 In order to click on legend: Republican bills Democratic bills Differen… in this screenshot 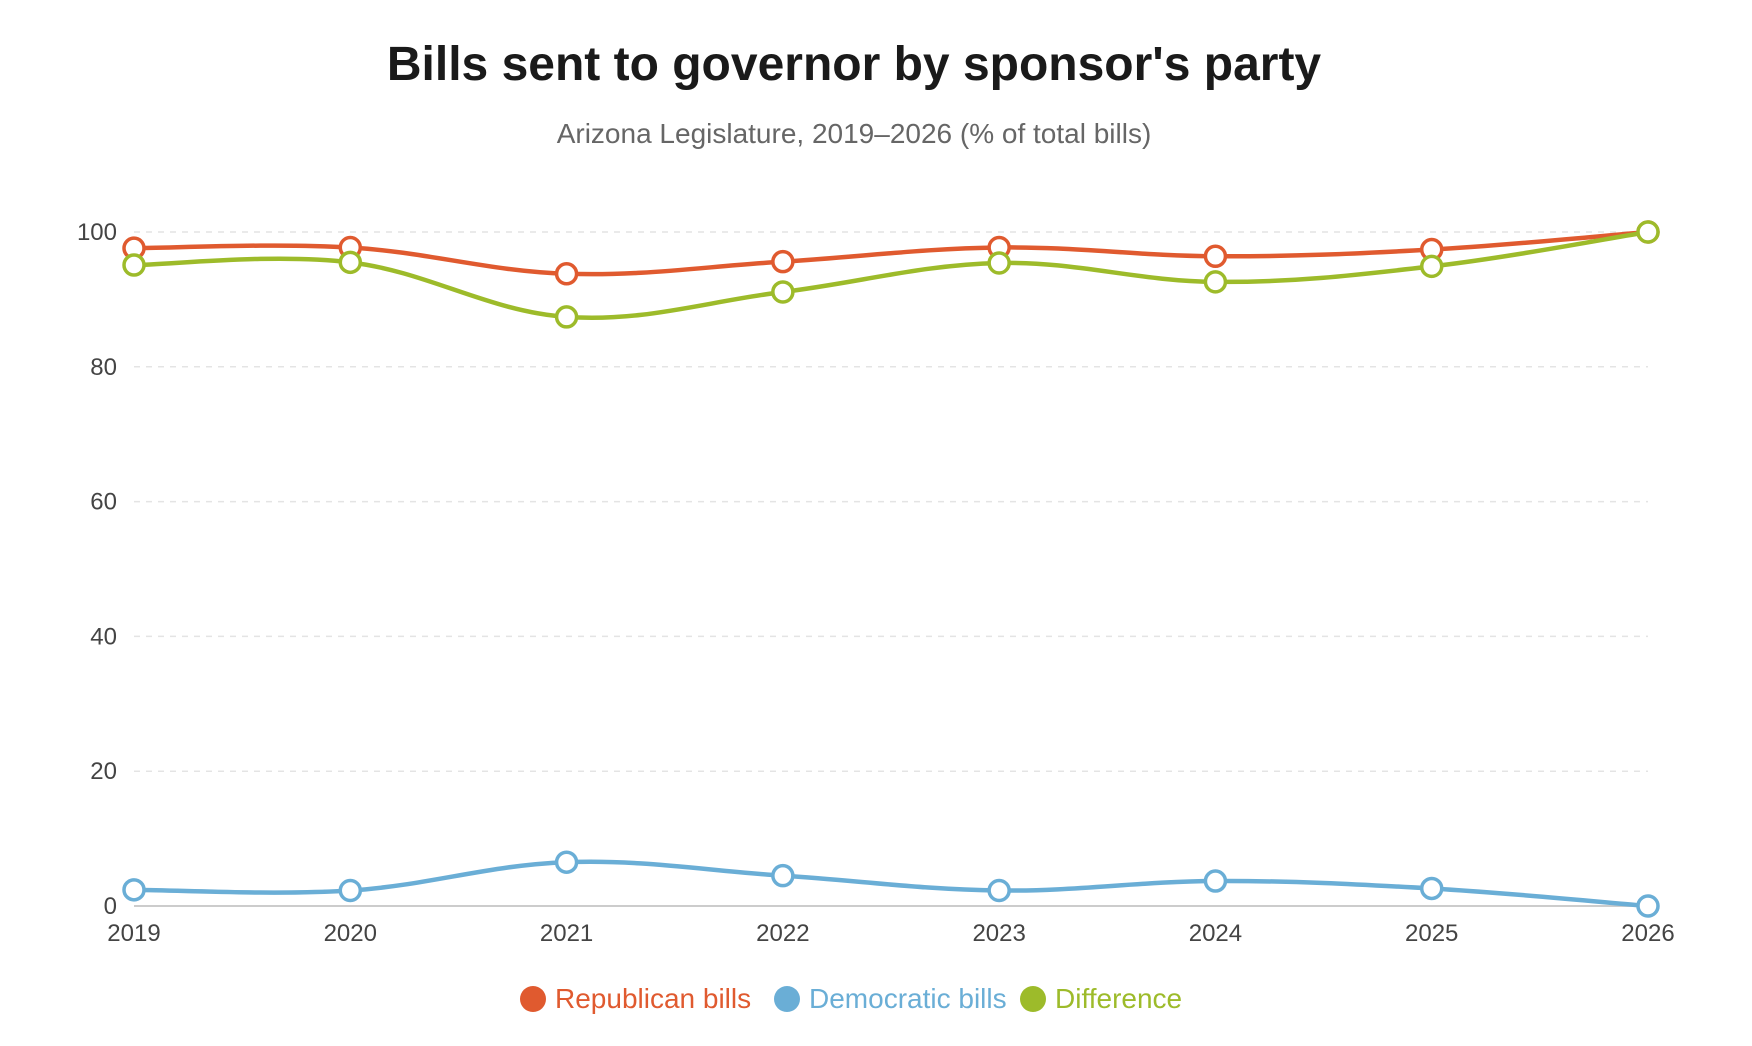, I will do `click(851, 998)`.